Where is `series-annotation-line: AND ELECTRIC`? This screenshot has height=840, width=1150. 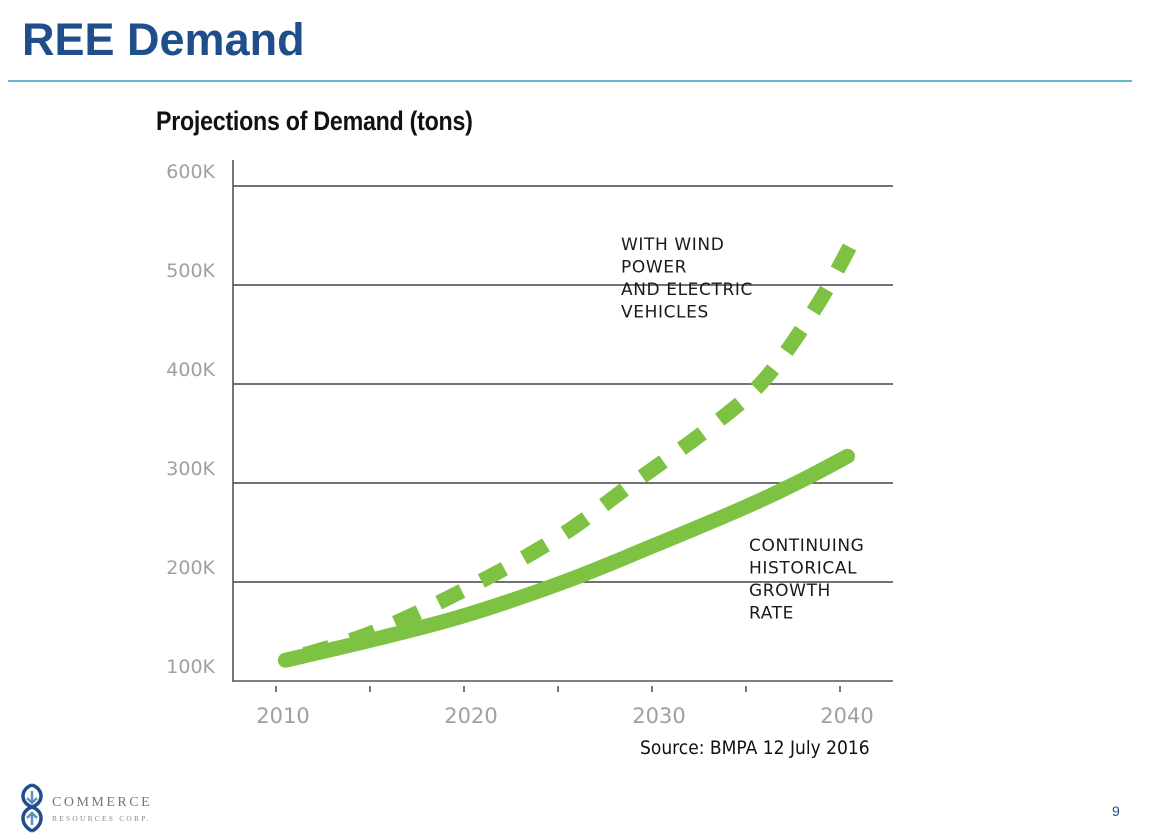
series-annotation-line: AND ELECTRIC is located at coordinates (687, 290).